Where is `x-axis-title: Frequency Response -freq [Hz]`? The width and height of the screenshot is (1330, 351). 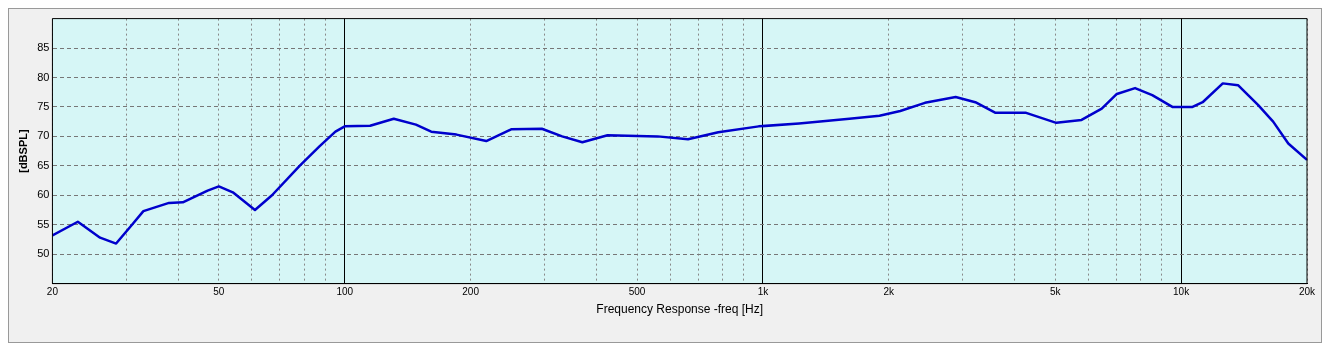 x-axis-title: Frequency Response -freq [Hz] is located at coordinates (680, 309).